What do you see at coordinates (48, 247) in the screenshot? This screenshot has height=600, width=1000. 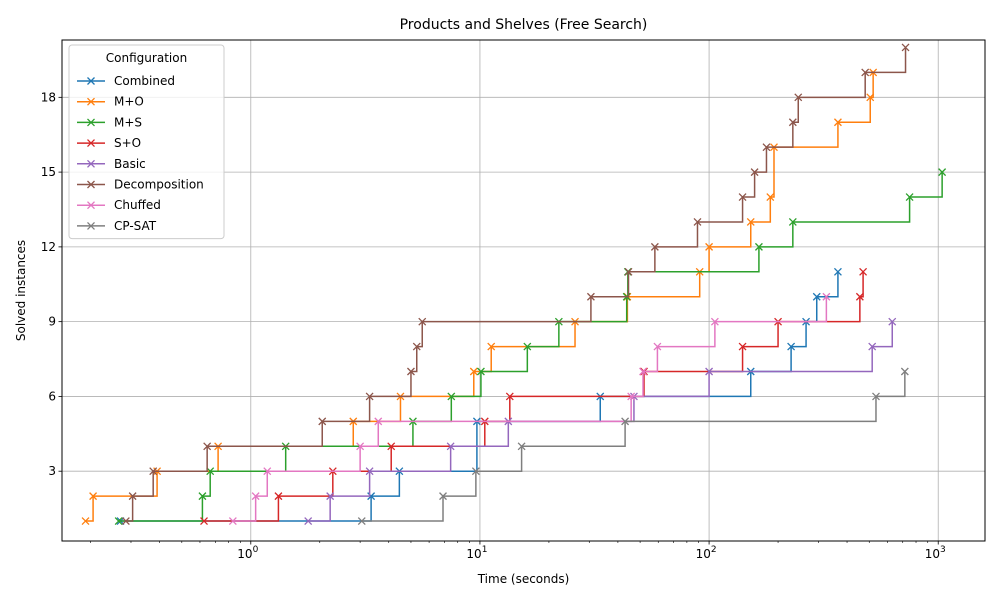 I see `y-tick-label: 12` at bounding box center [48, 247].